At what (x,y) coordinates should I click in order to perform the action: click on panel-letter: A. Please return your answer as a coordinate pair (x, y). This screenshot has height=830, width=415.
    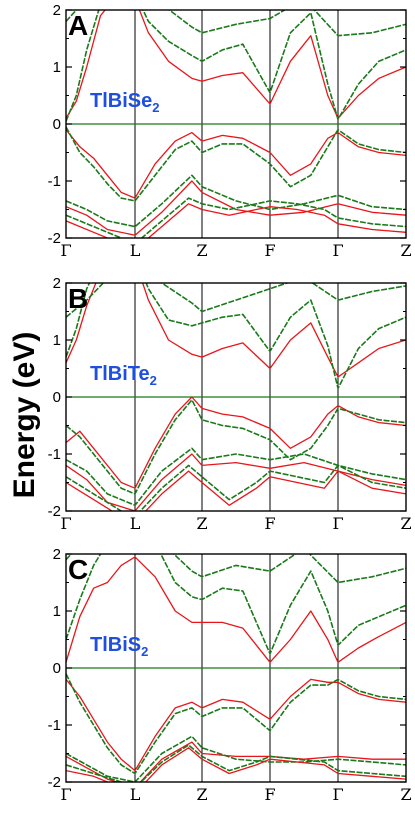
    Looking at the image, I should click on (78, 25).